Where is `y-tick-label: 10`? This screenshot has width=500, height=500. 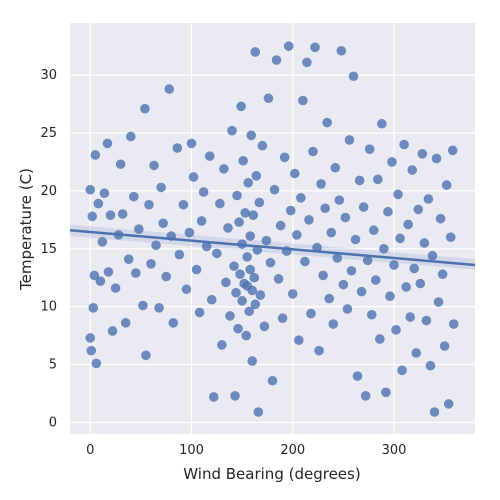
y-tick-label: 10 is located at coordinates (48, 307).